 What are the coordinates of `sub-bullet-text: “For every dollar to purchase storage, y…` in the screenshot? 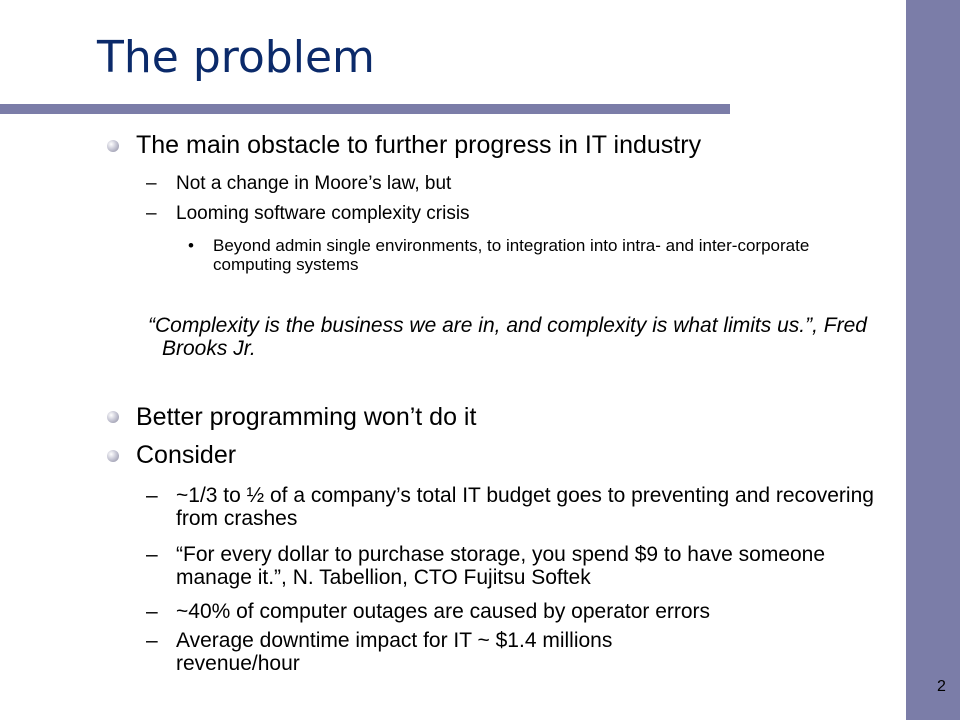 It's located at (501, 566).